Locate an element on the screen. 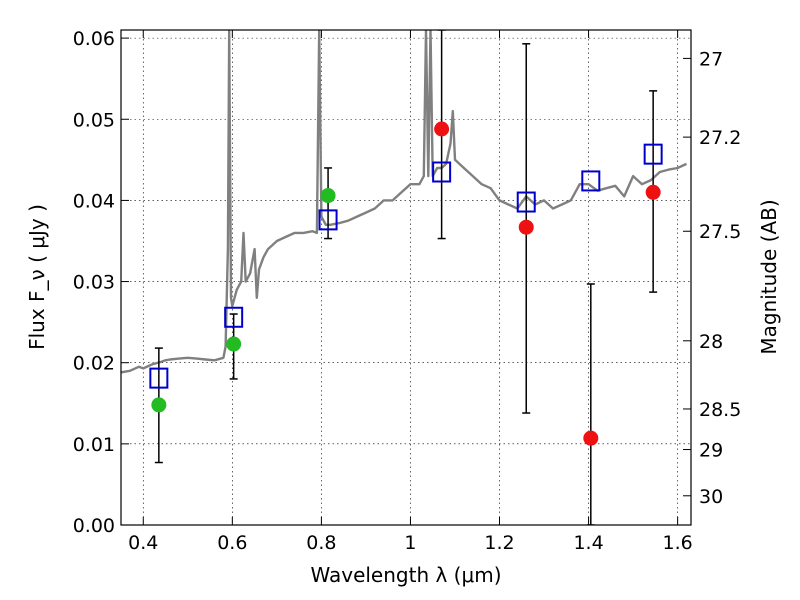 This screenshot has height=600, width=800. y-axis-label: Flux F_ν ( μJy ) is located at coordinates (37, 277).